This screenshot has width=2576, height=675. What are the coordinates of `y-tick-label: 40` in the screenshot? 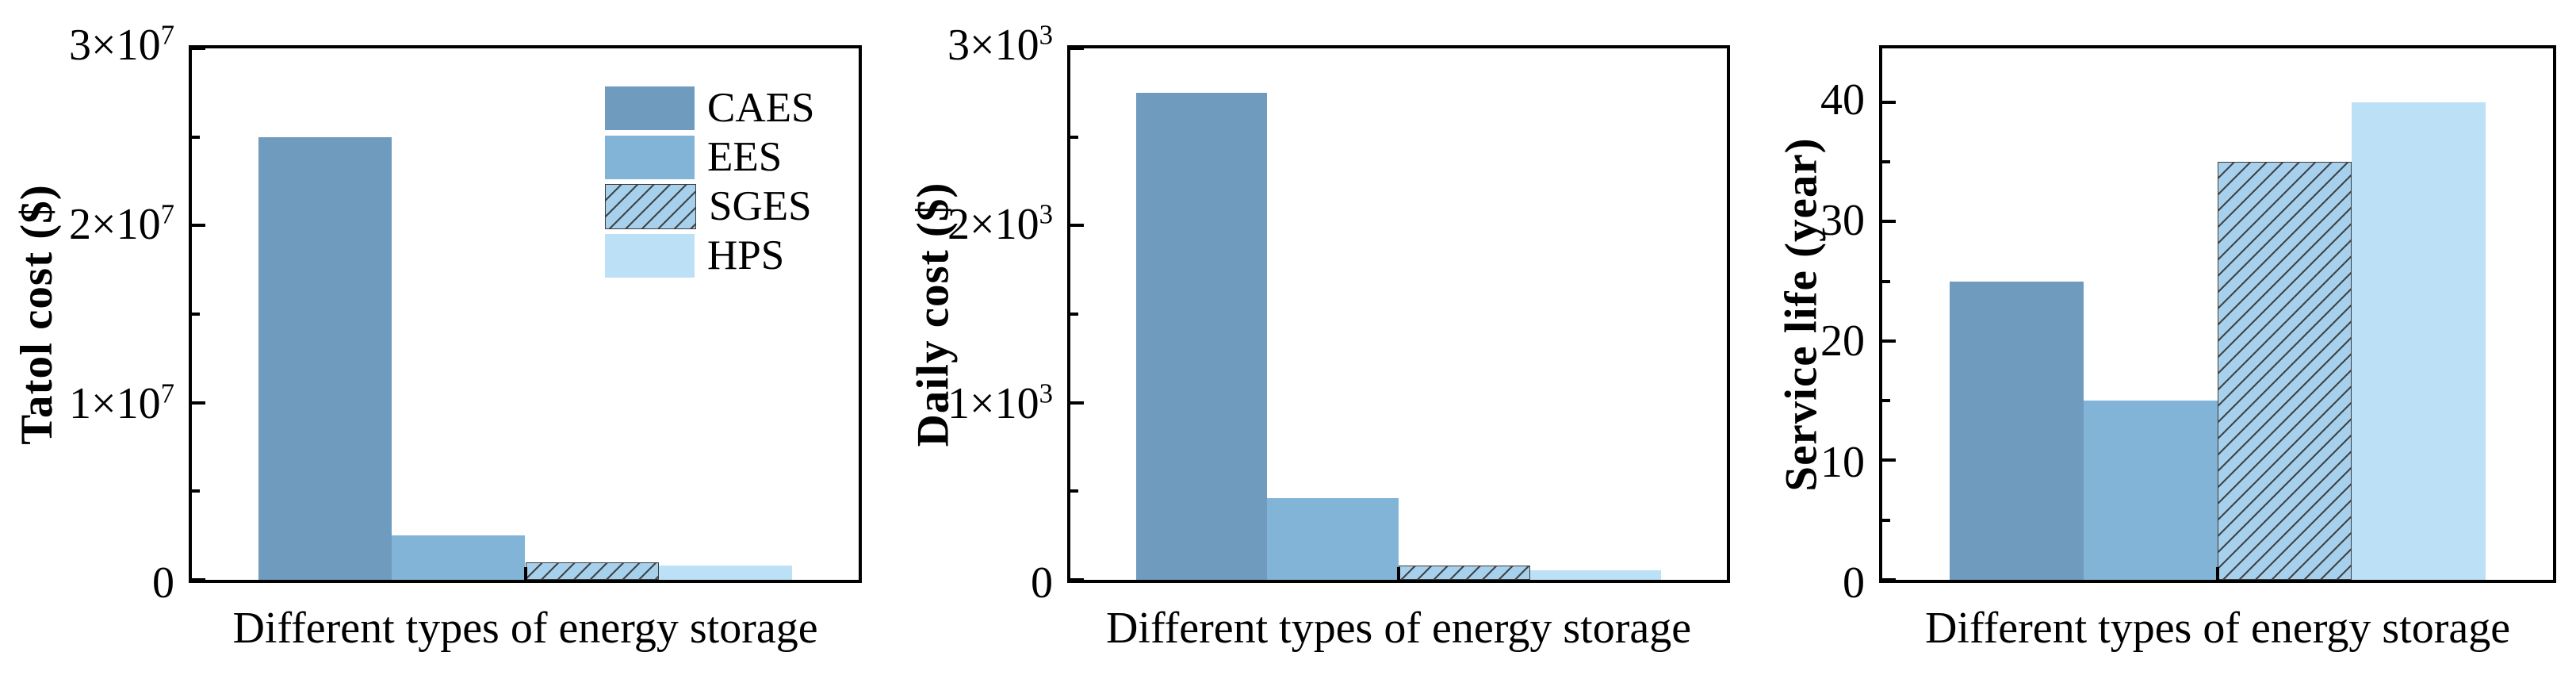 It's located at (1842, 100).